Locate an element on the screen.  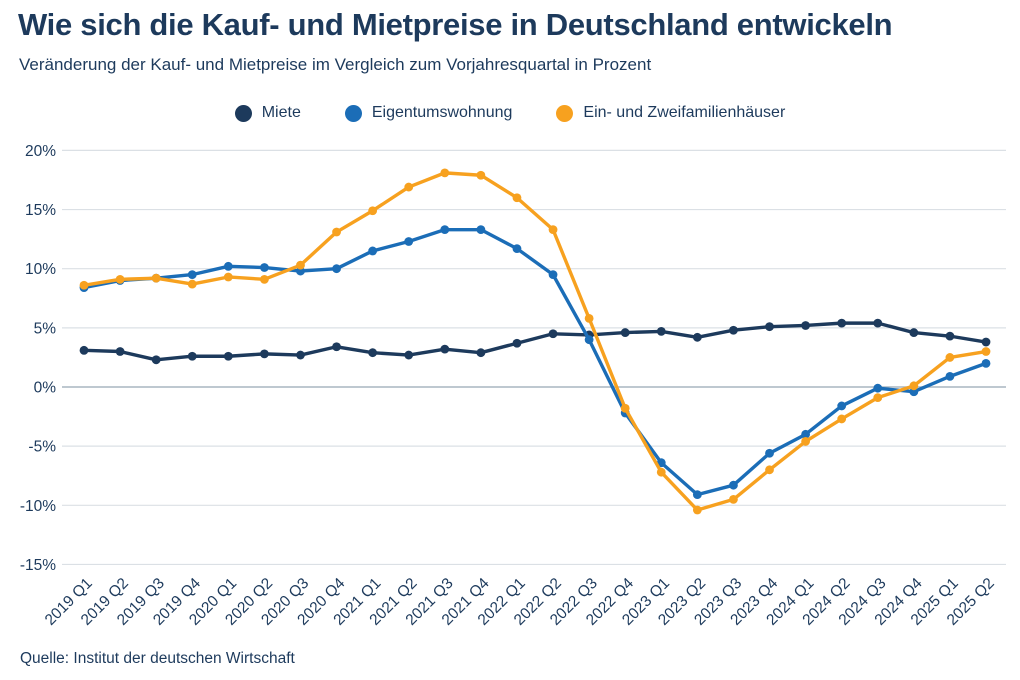
legend-item-einzweifamilienhaeuser: Ein- und Zweifamilienhäuser is located at coordinates (670, 113).